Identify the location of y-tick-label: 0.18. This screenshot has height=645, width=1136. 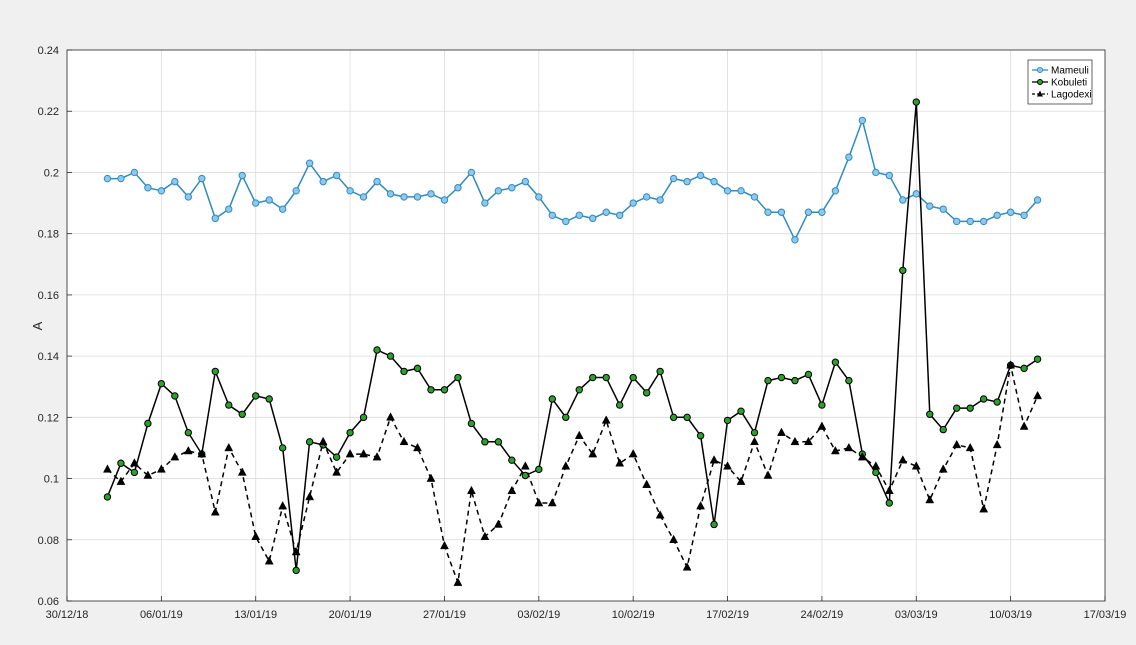
(48, 235).